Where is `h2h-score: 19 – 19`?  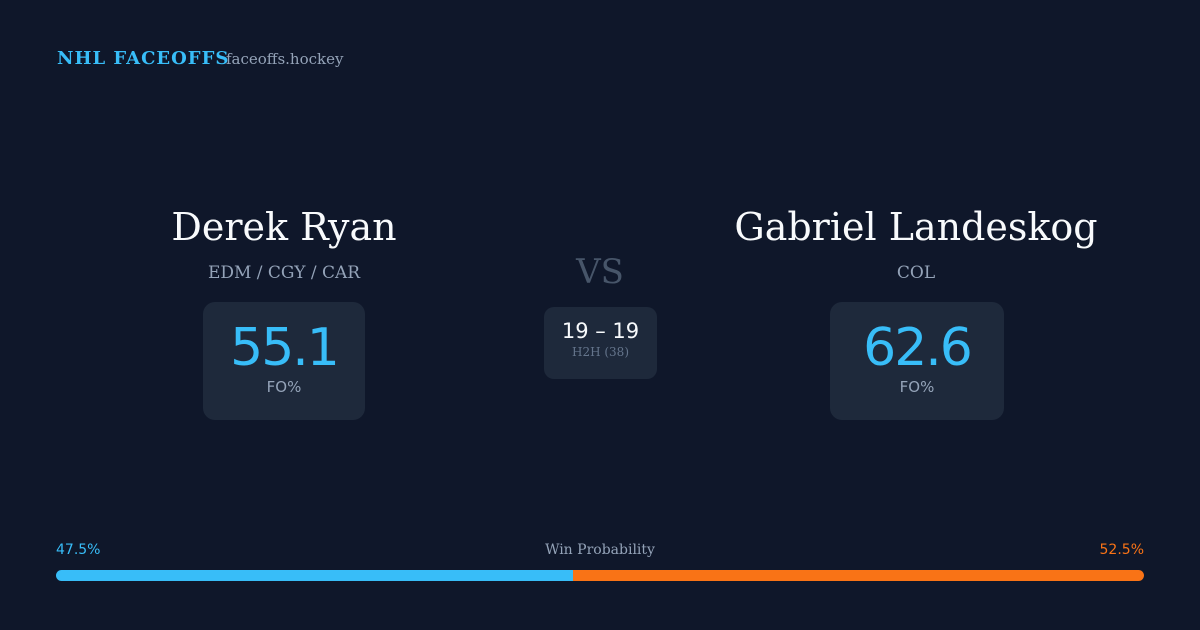
h2h-score: 19 – 19 is located at coordinates (600, 331).